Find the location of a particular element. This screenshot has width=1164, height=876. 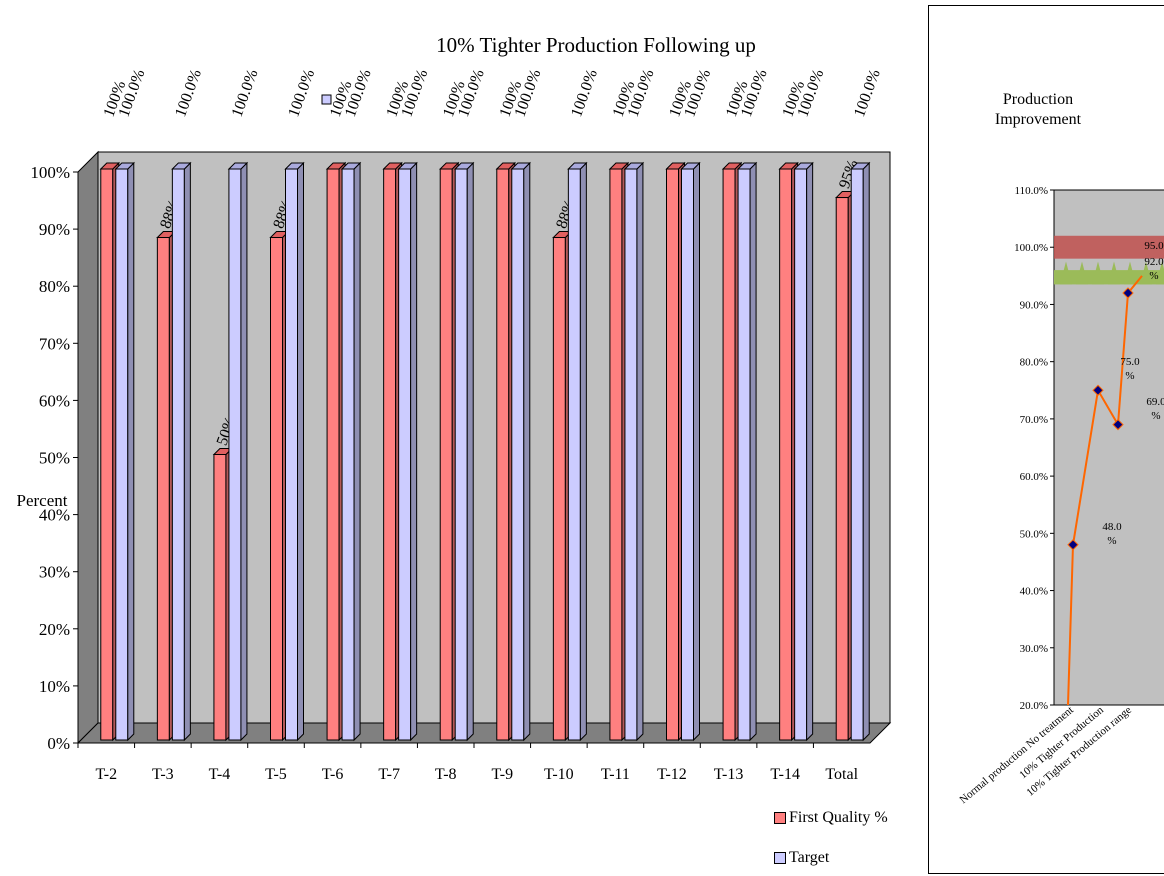

legend-swatch-first-quality is located at coordinates (780, 818).